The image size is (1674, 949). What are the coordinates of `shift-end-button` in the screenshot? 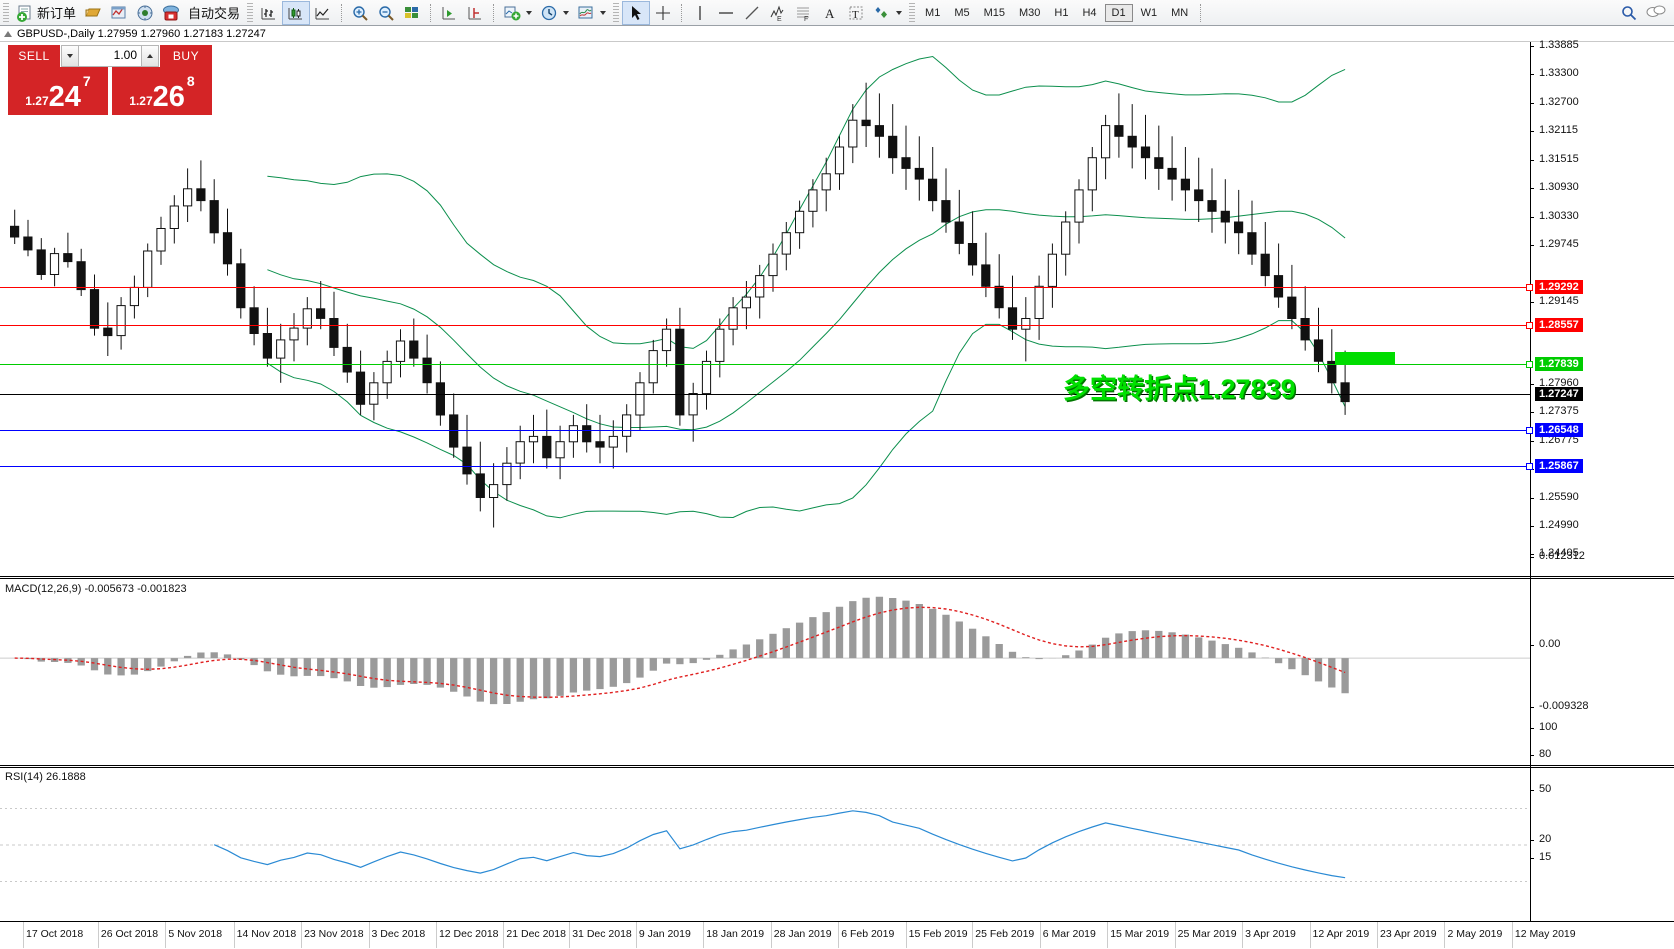 It's located at (475, 13).